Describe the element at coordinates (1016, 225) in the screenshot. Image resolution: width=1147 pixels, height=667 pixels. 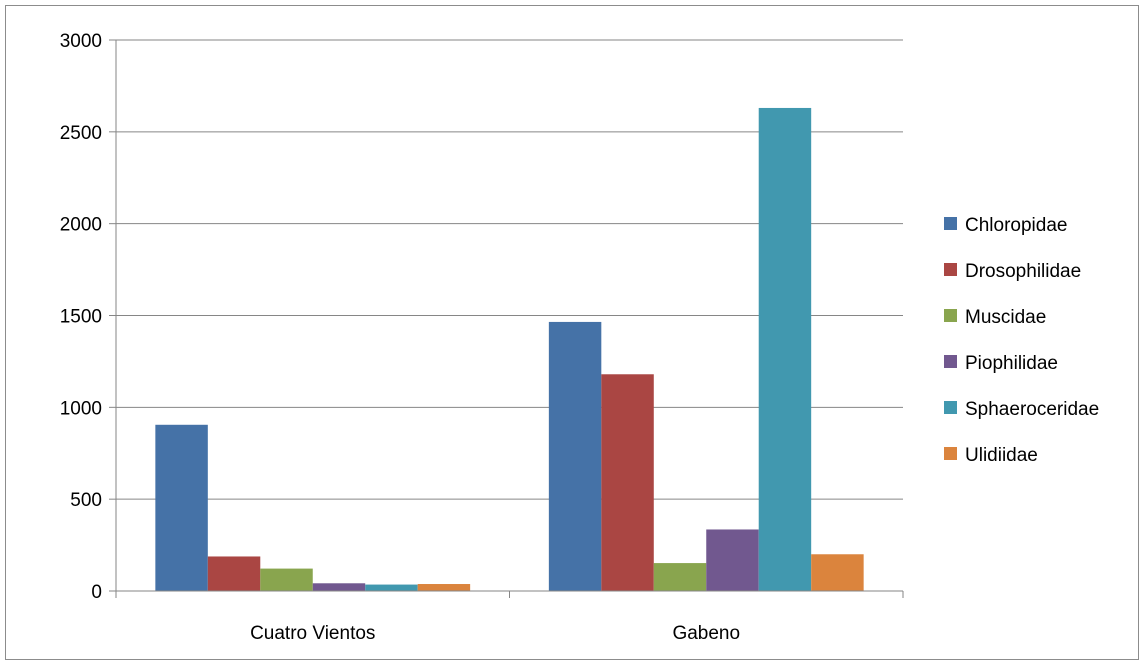
I see `legend-label: Chloropidae` at that location.